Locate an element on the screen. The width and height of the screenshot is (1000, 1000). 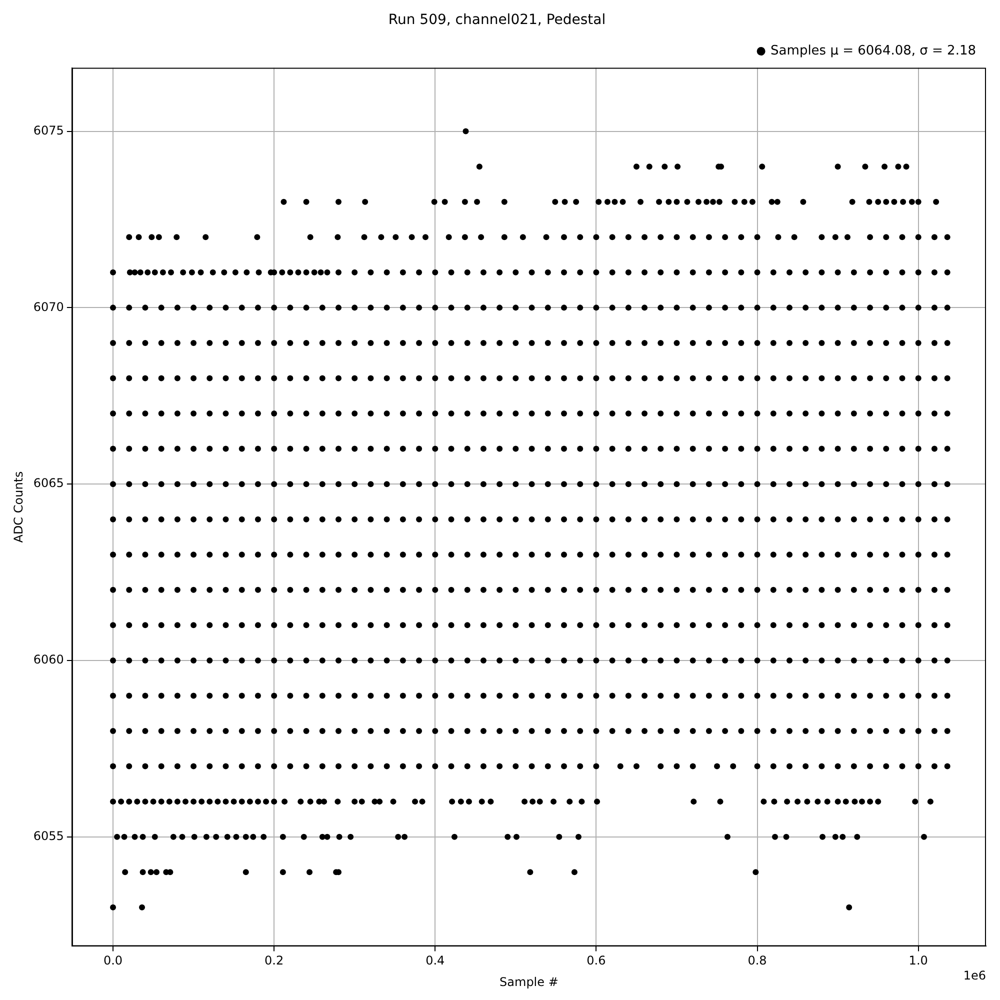
y-tick-label: 6060 is located at coordinates (48, 659).